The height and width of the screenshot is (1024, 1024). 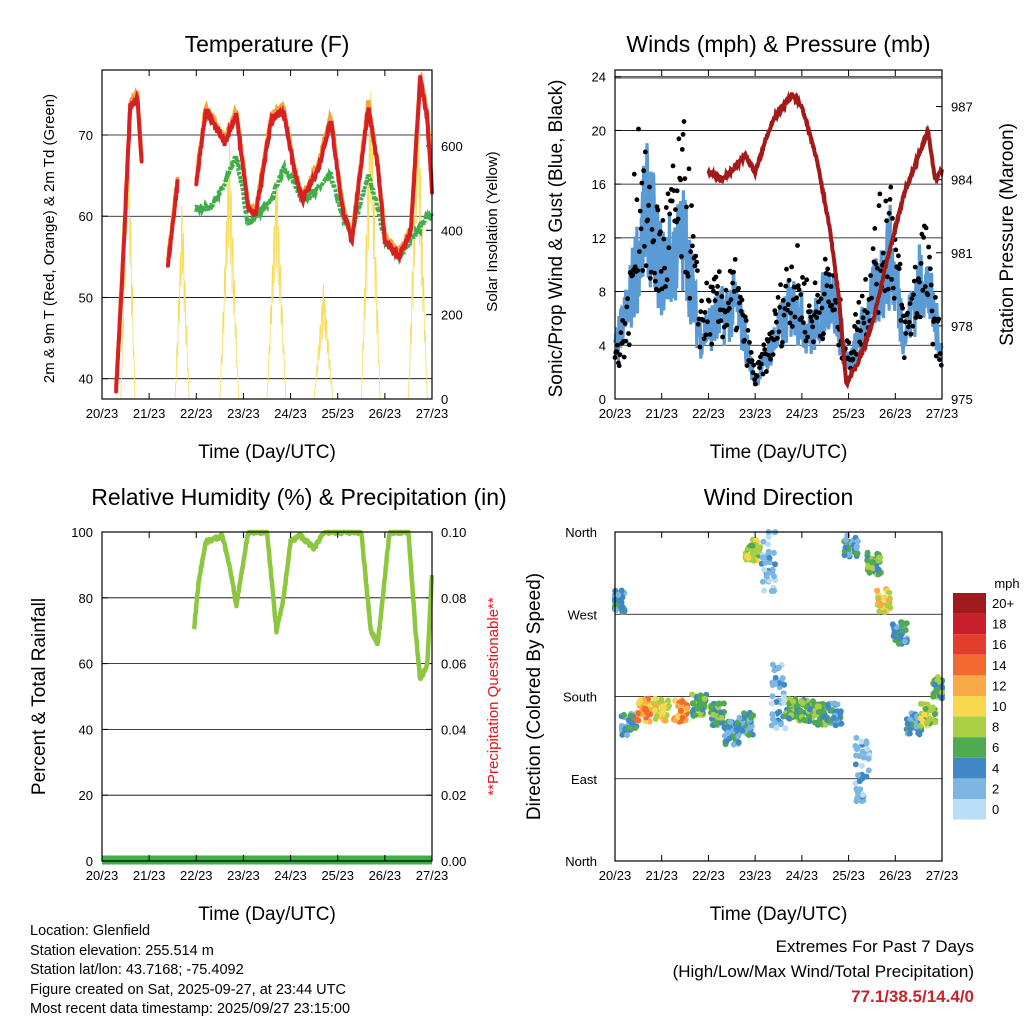 I want to click on dir-xtick-label: 24/23, so click(x=802, y=875).